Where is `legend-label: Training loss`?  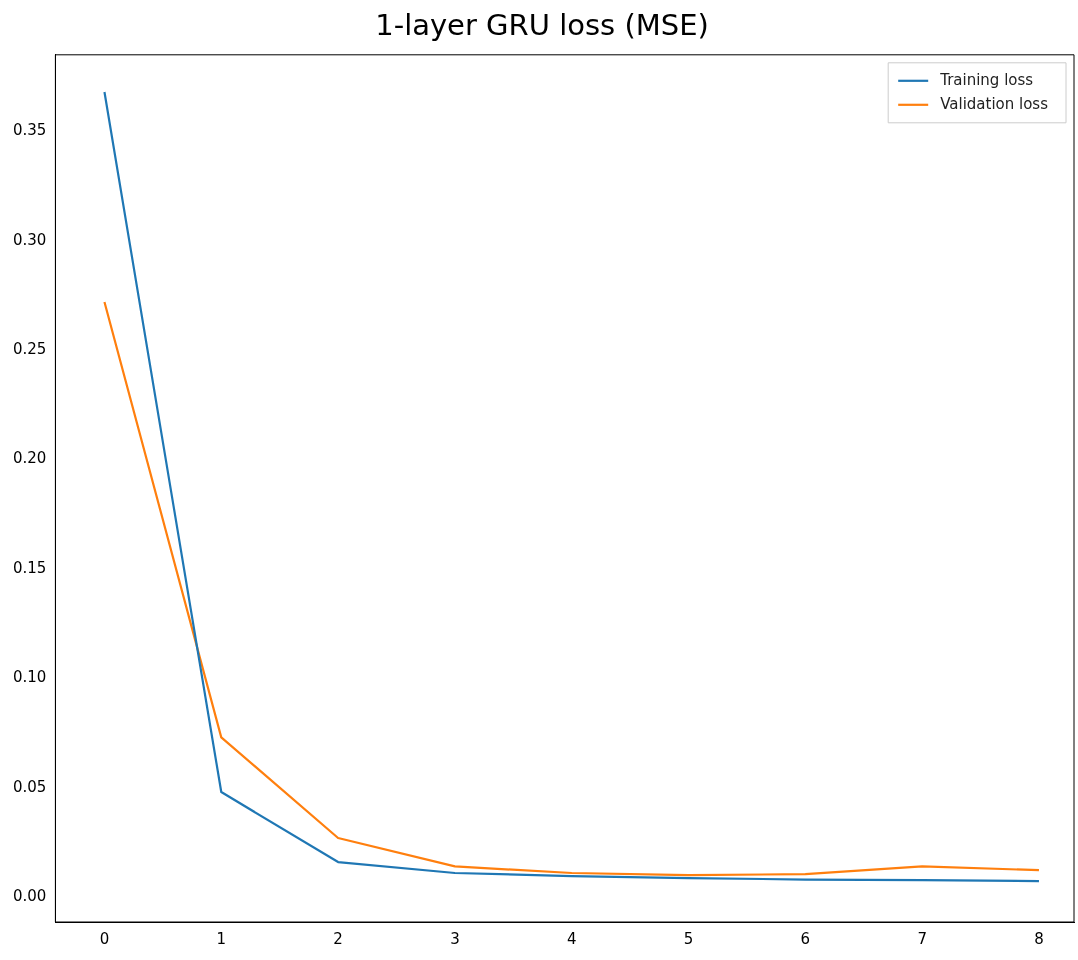
legend-label: Training loss is located at coordinates (986, 79).